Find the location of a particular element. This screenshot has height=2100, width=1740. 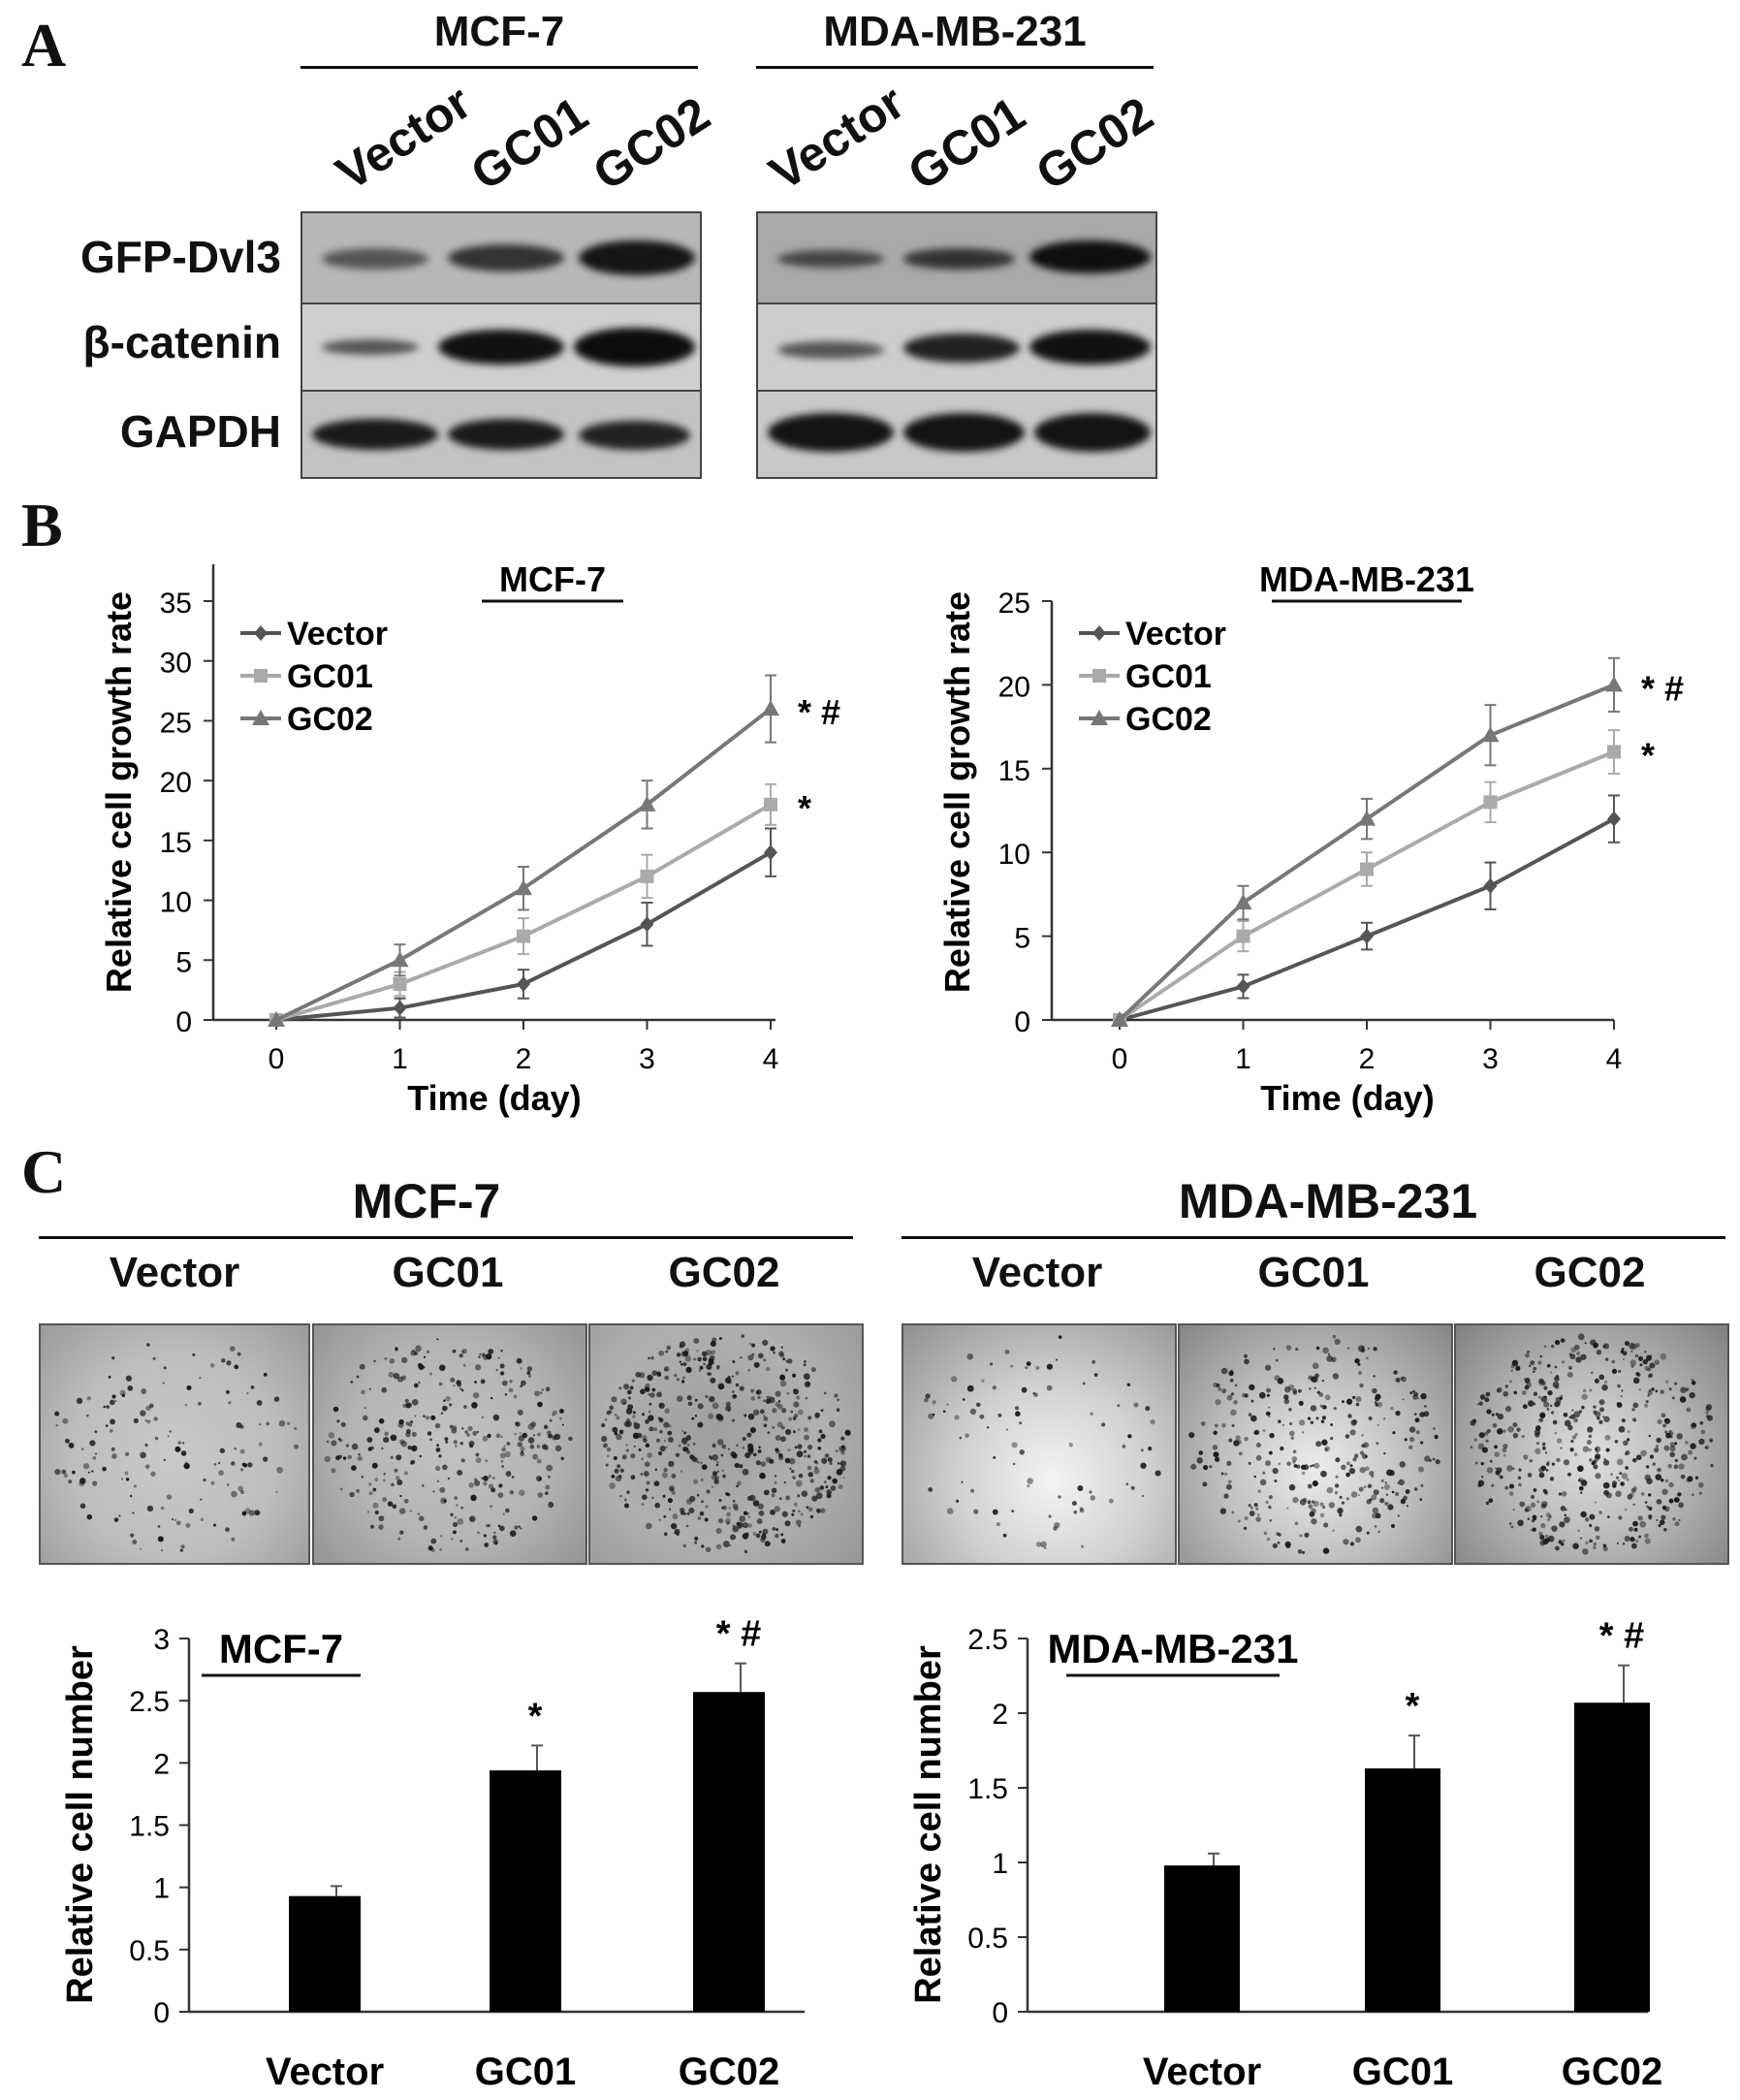

legend-marker is located at coordinates (261, 633).